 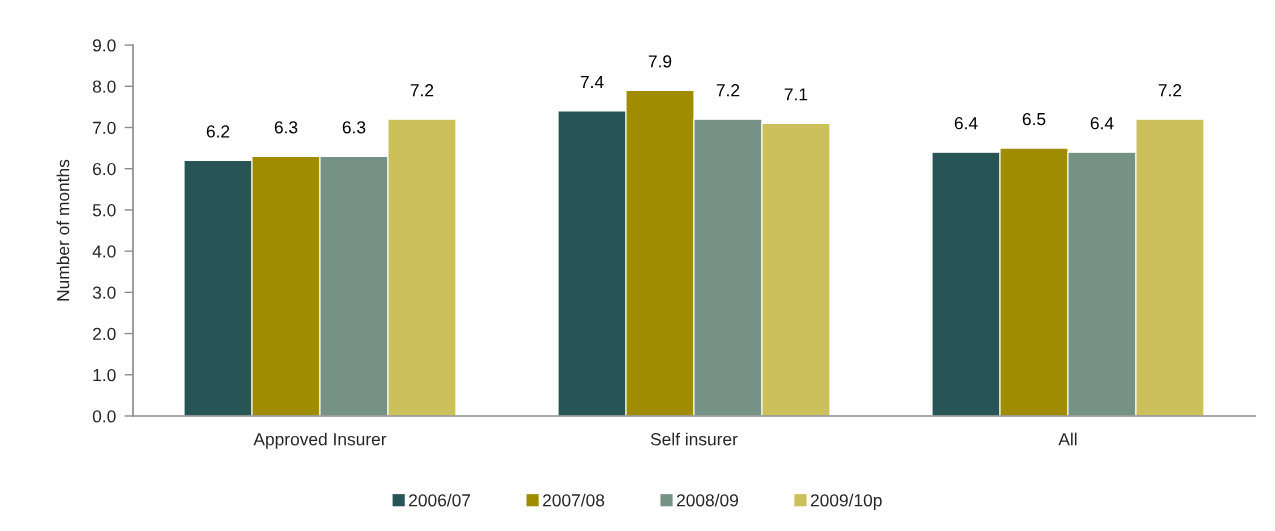 What do you see at coordinates (320, 440) in the screenshot?
I see `x-tick-label: Approved Insurer` at bounding box center [320, 440].